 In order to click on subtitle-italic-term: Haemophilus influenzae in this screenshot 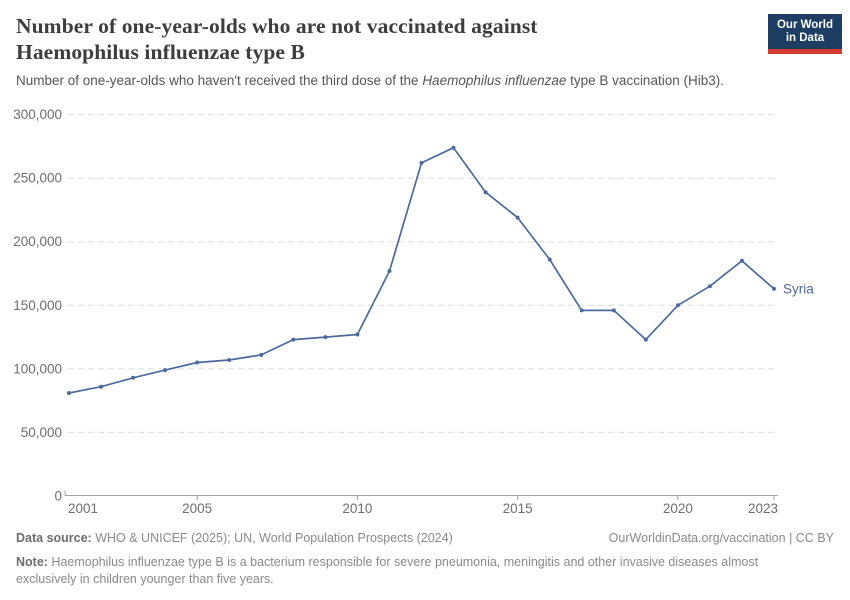, I will do `click(494, 80)`.